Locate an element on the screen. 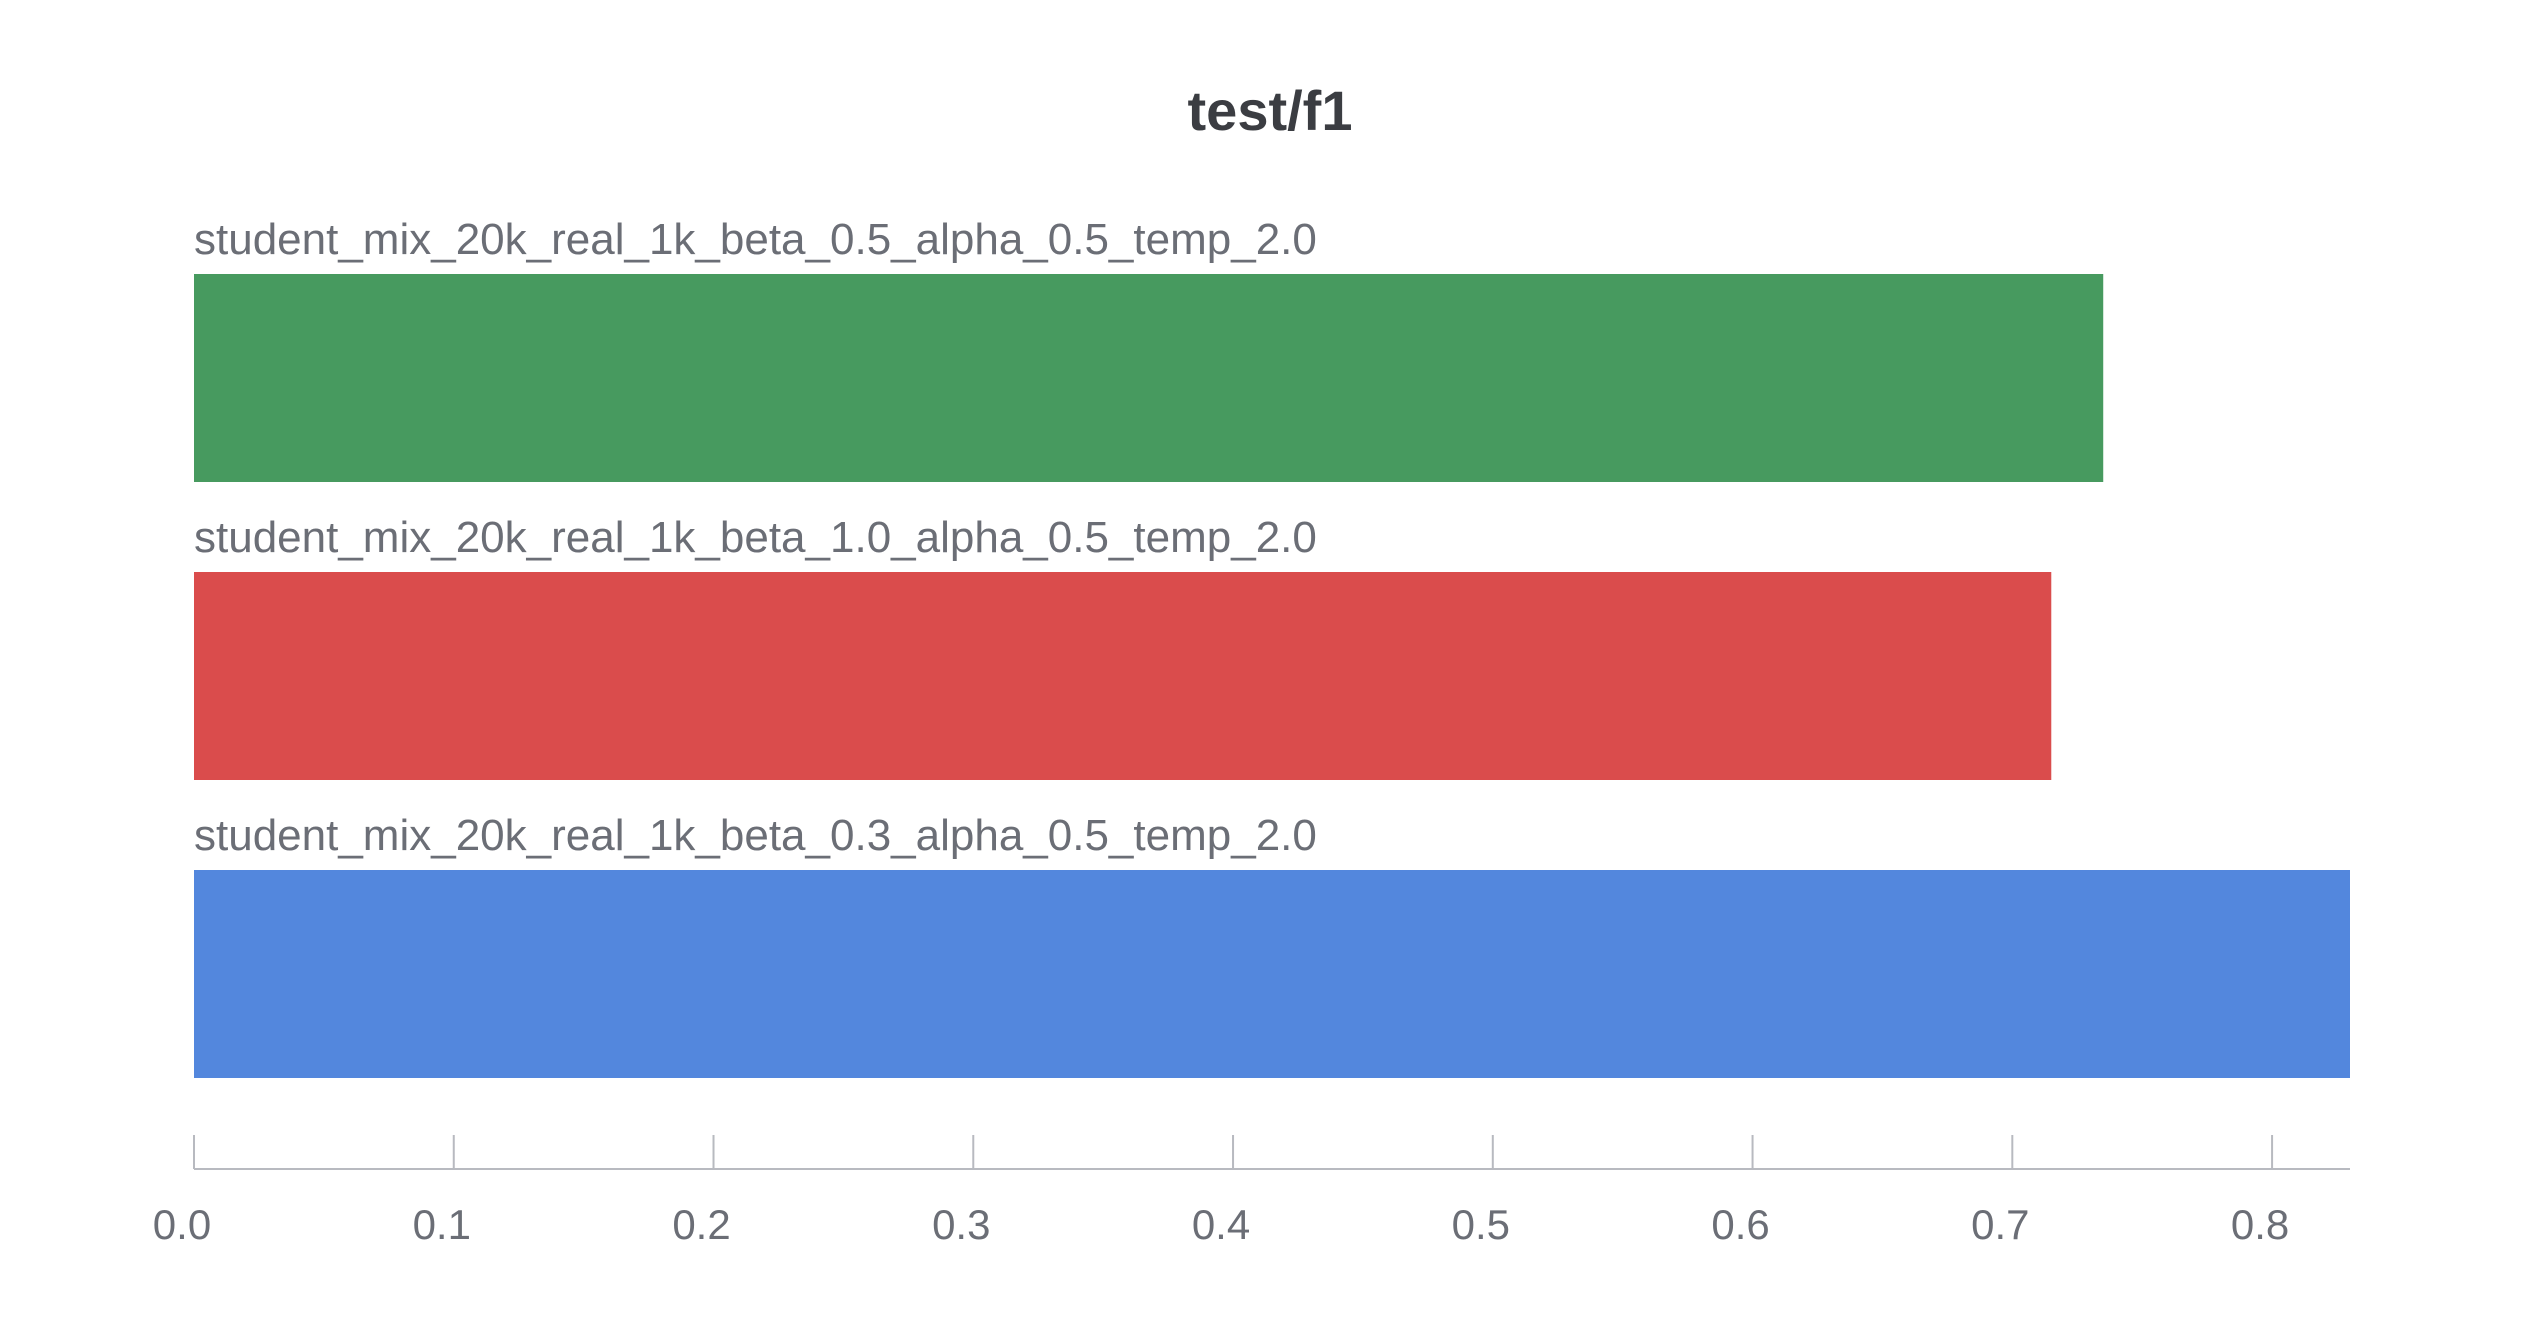  x-tick-label: 0.1 is located at coordinates (442, 1224).